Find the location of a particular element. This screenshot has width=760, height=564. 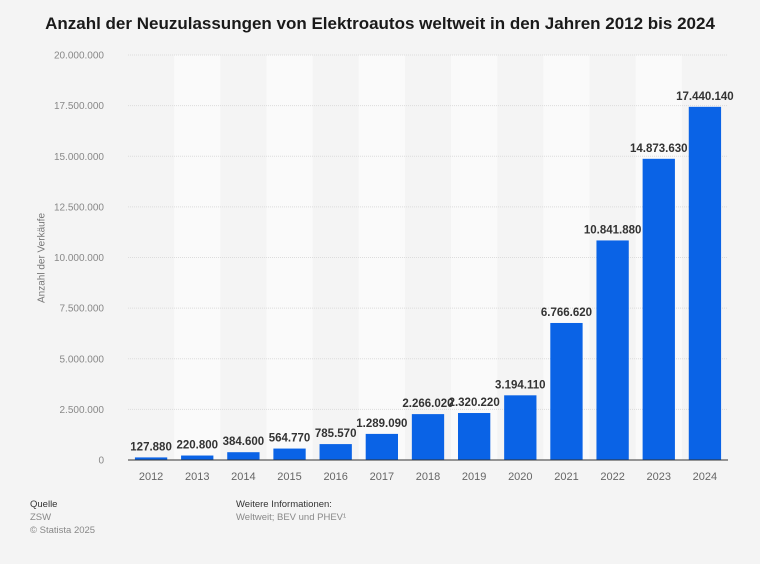

copyright: © Statista 2025 is located at coordinates (63, 530).